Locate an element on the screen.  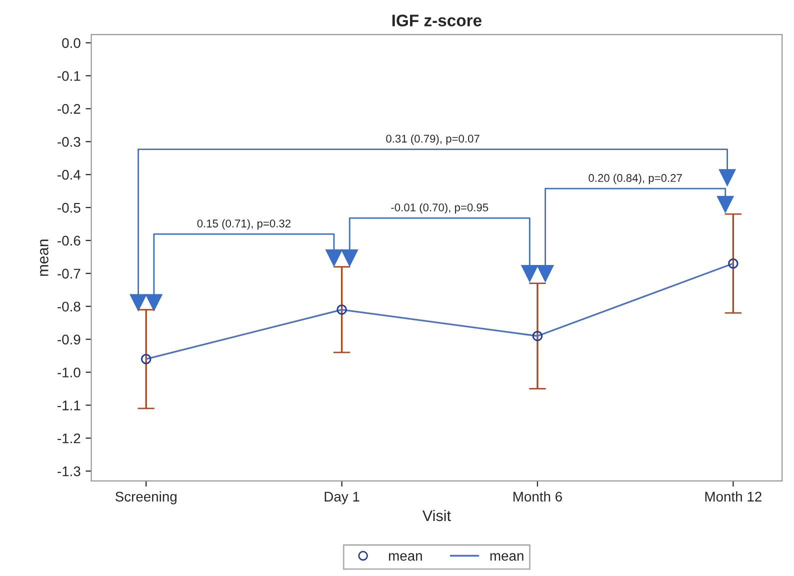
y-tick-label: -1.1 is located at coordinates (69, 405).